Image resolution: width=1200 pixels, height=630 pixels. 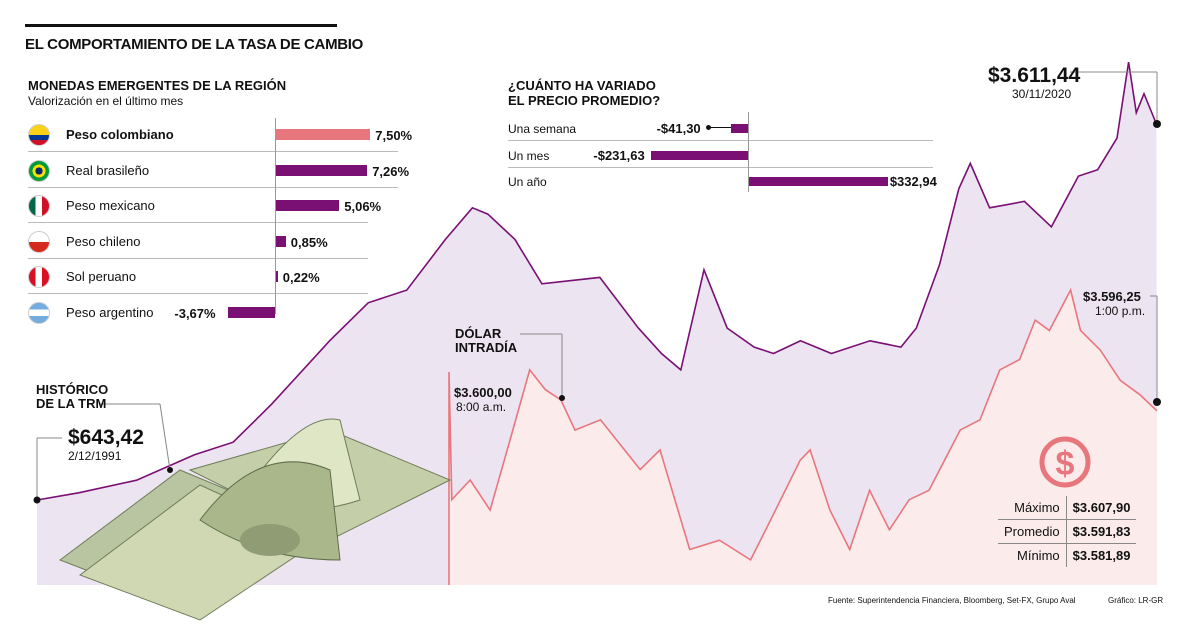 I want to click on moneda-row: Peso colombiano 7,50%, so click(x=220, y=134).